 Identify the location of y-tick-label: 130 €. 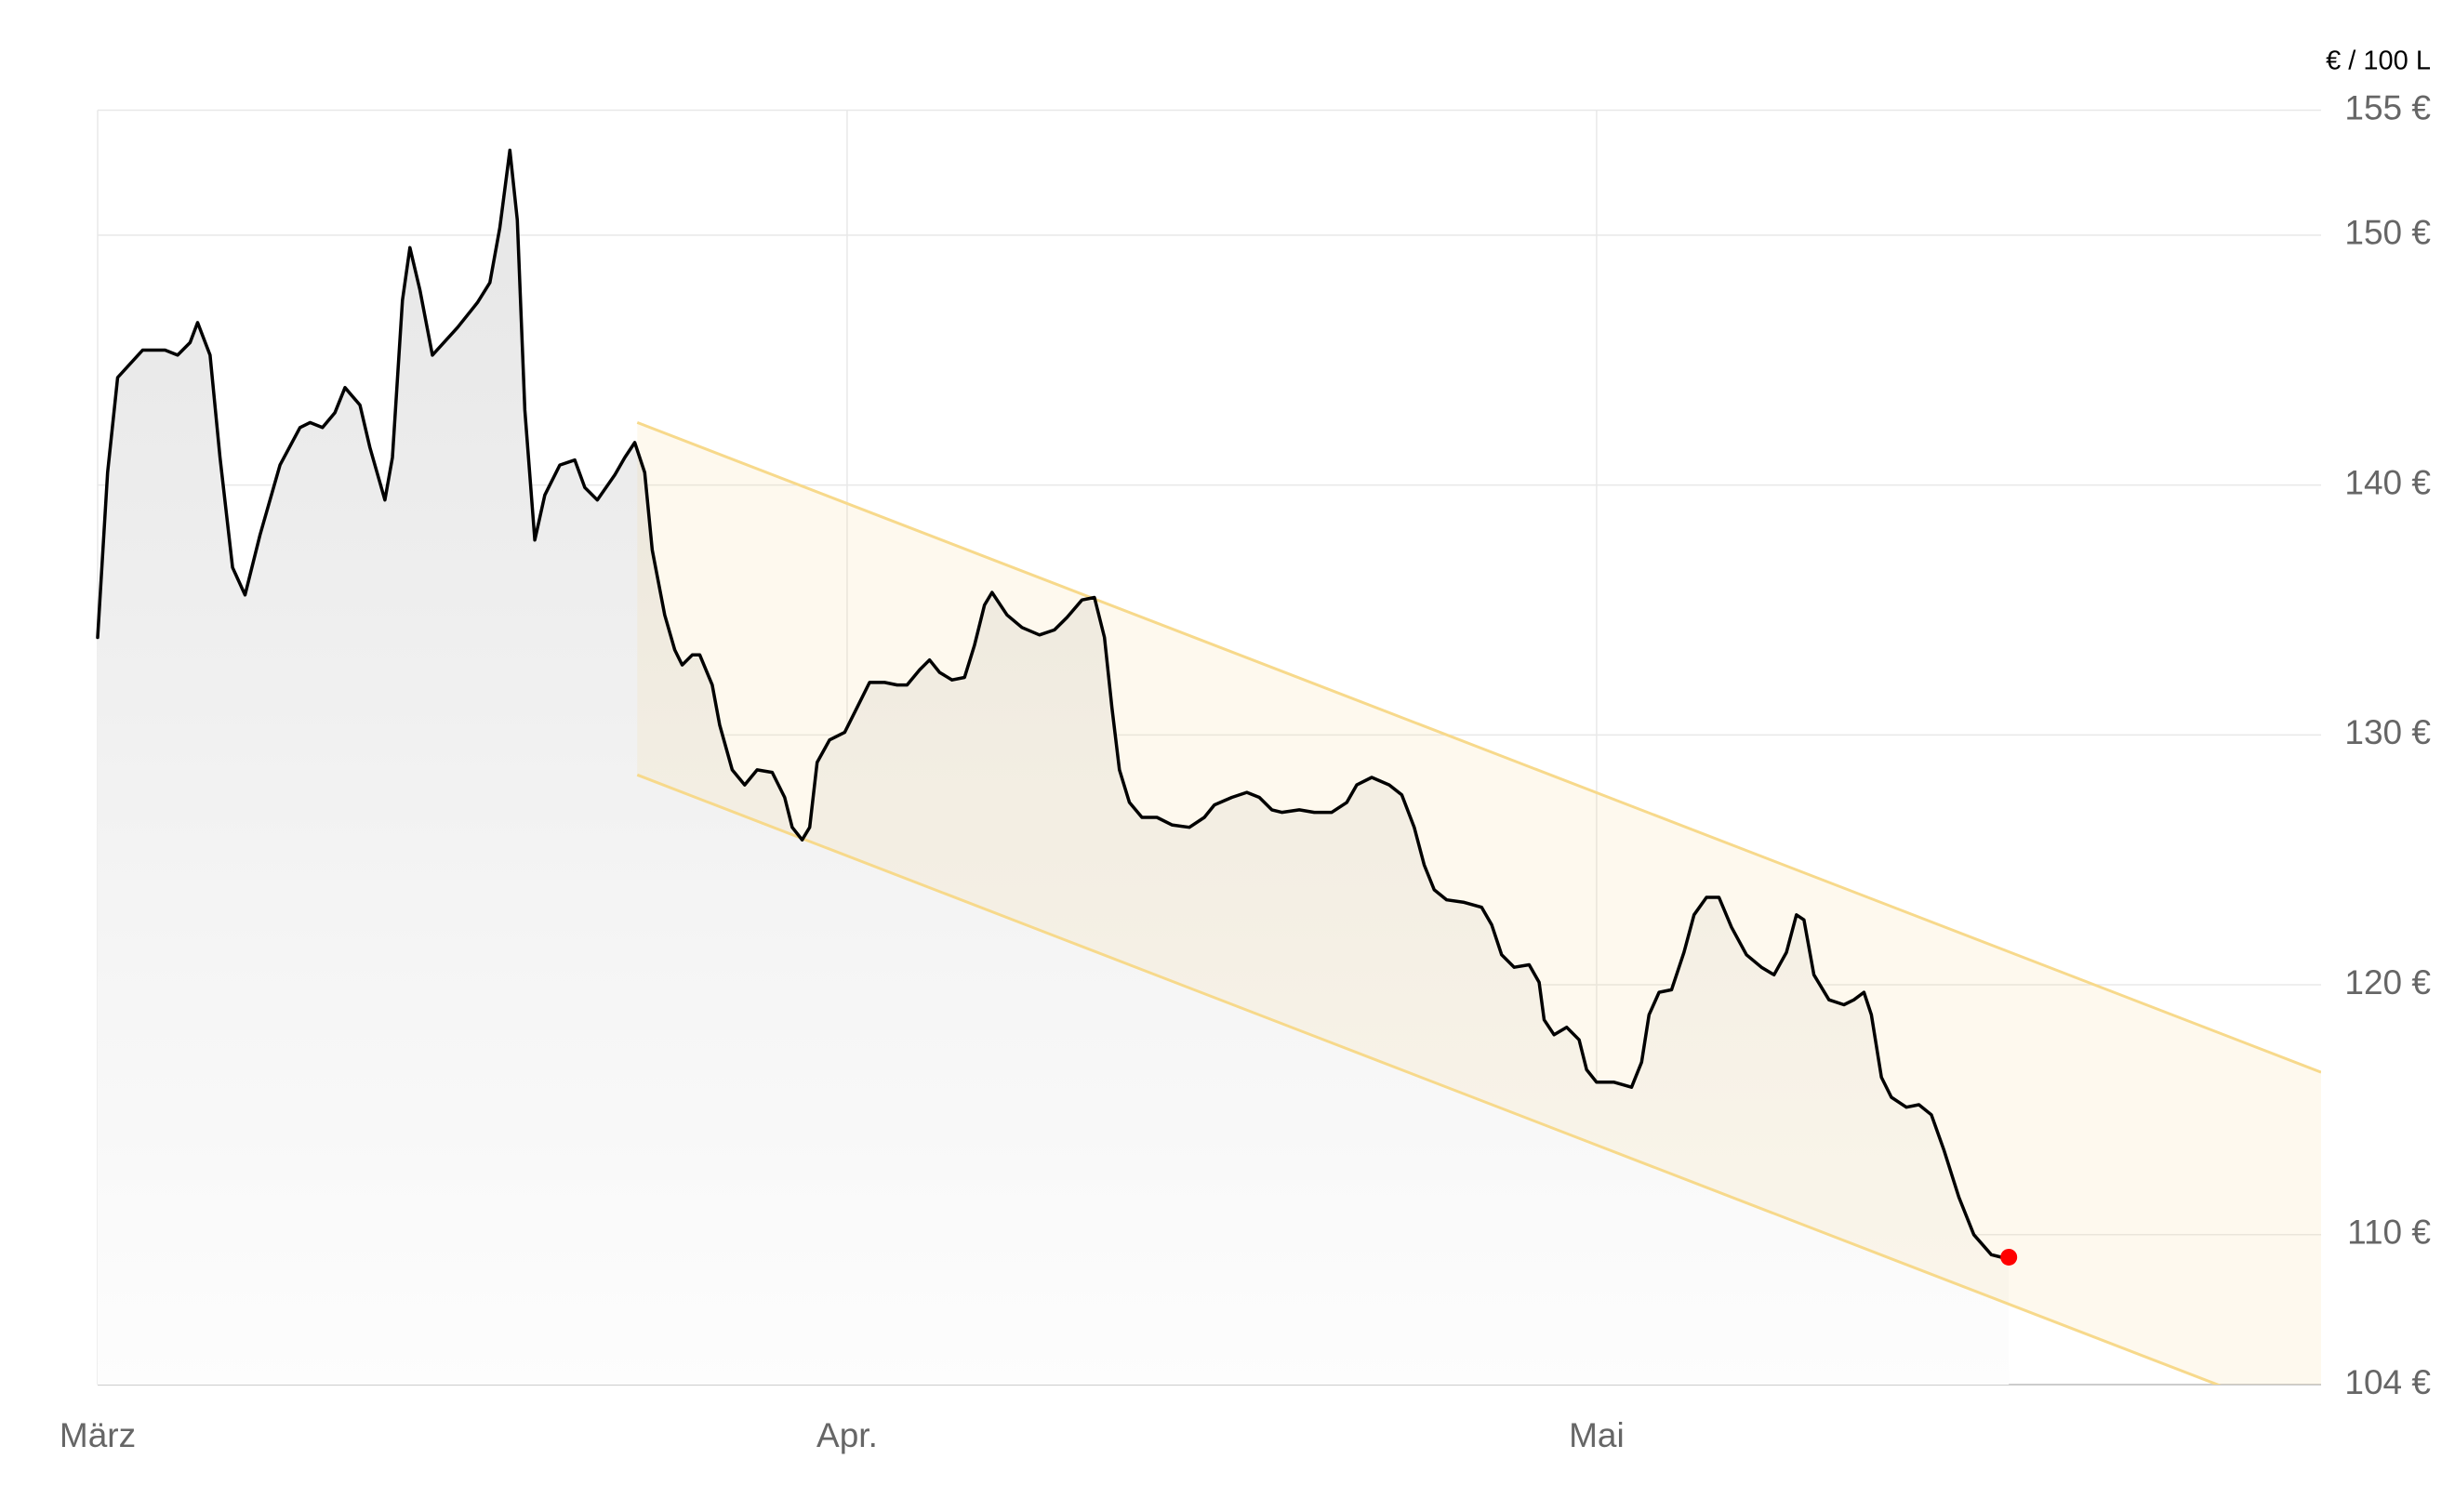
(2387, 732).